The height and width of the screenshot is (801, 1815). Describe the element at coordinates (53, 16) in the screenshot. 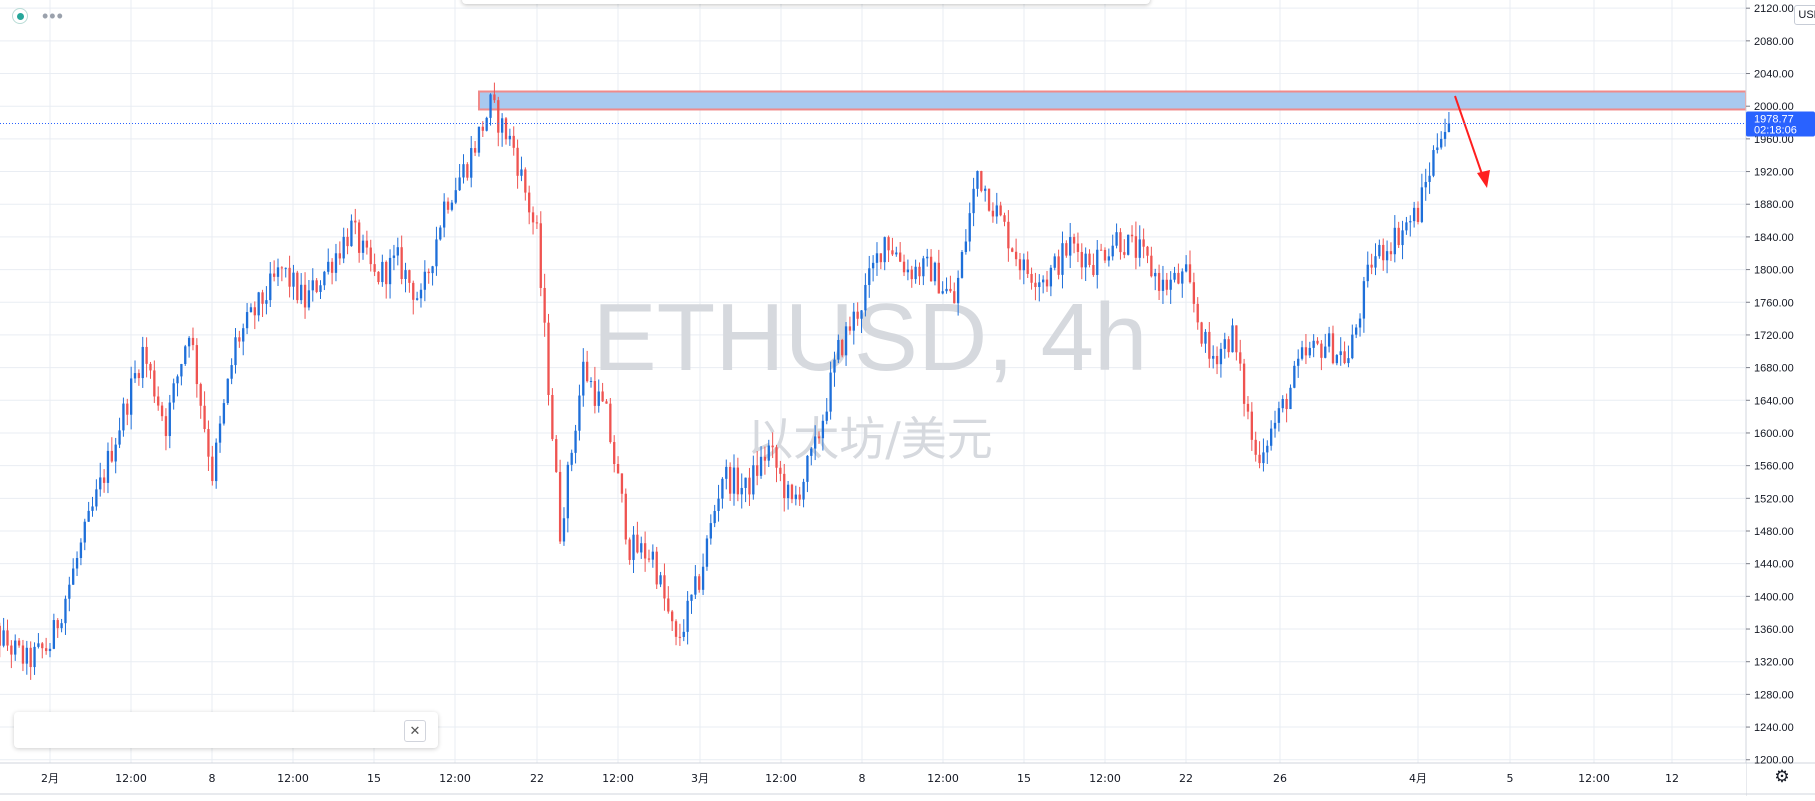

I see `more-dots-icon: •••` at that location.